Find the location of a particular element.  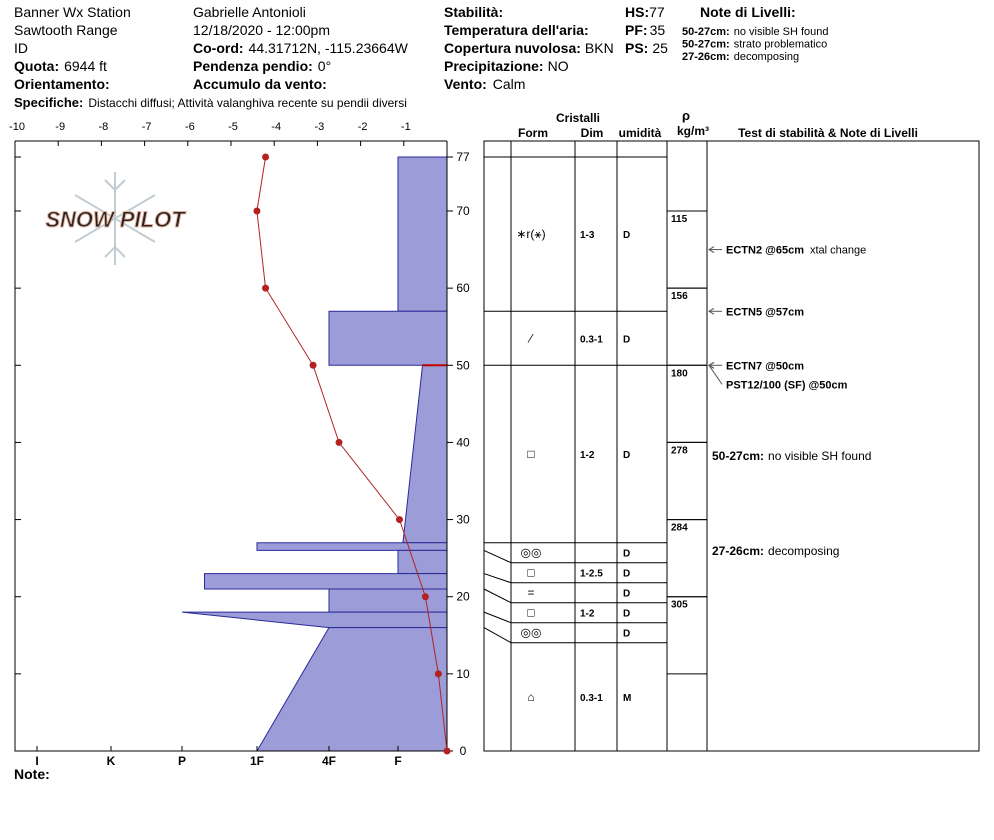

y-tick-label: 10 is located at coordinates (463, 674).